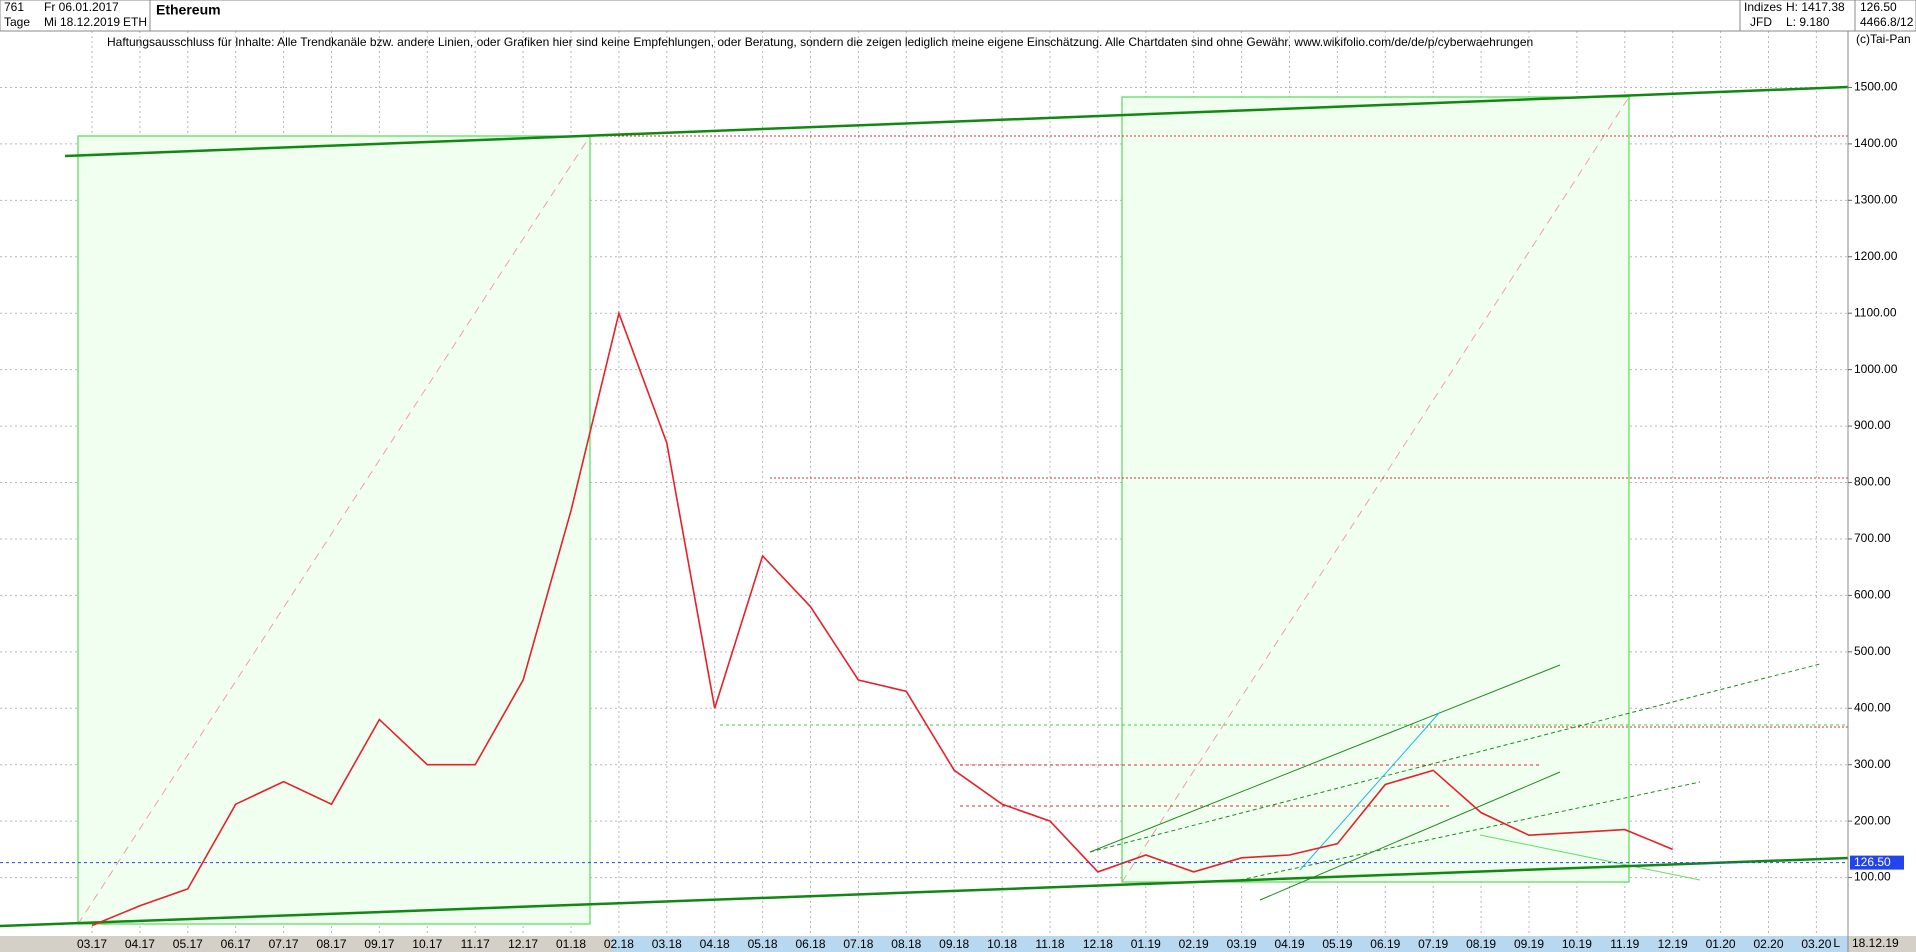 Image resolution: width=1916 pixels, height=952 pixels. I want to click on x-tick-label: 12.19, so click(1673, 944).